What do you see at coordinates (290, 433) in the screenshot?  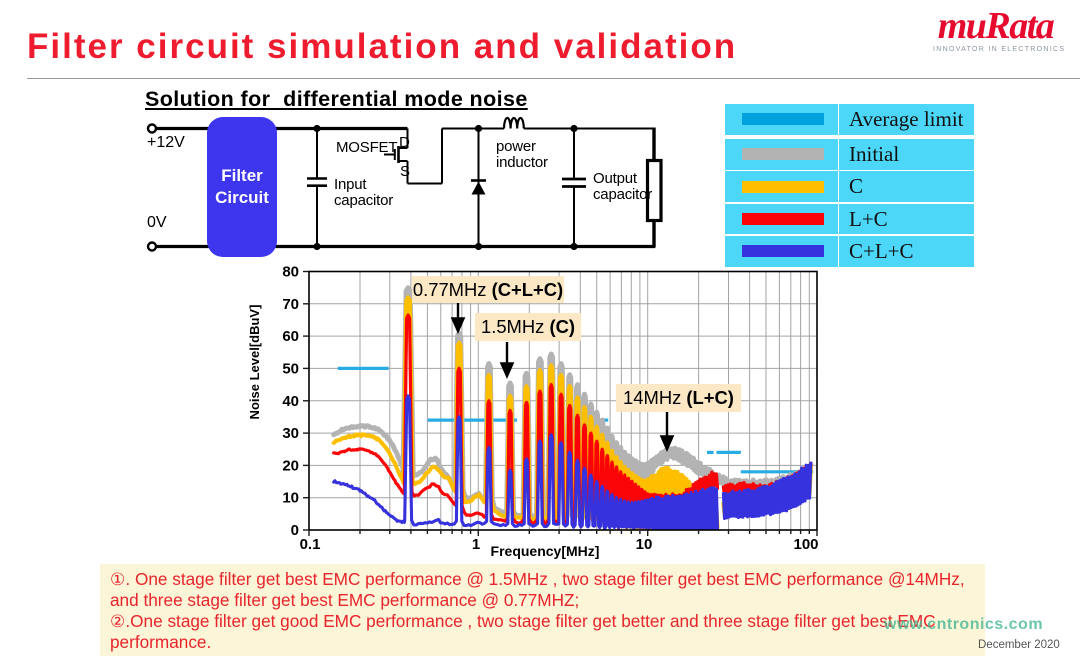 I see `svg-text: 30` at bounding box center [290, 433].